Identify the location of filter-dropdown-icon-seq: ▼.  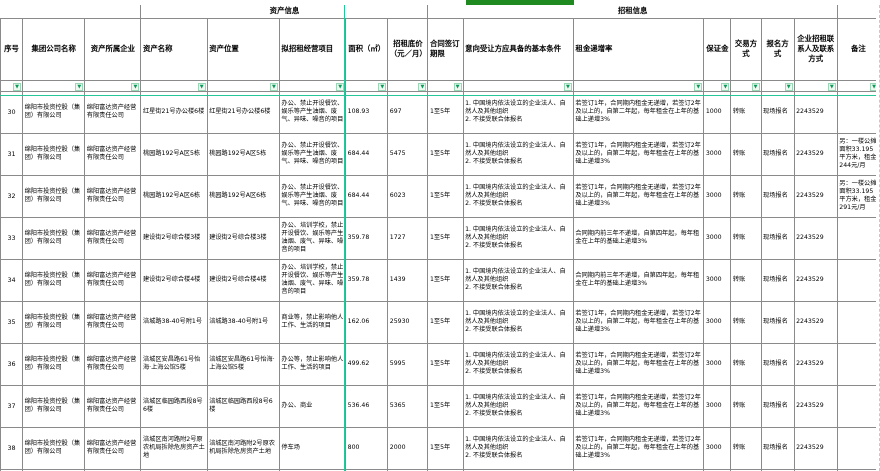
(17, 86).